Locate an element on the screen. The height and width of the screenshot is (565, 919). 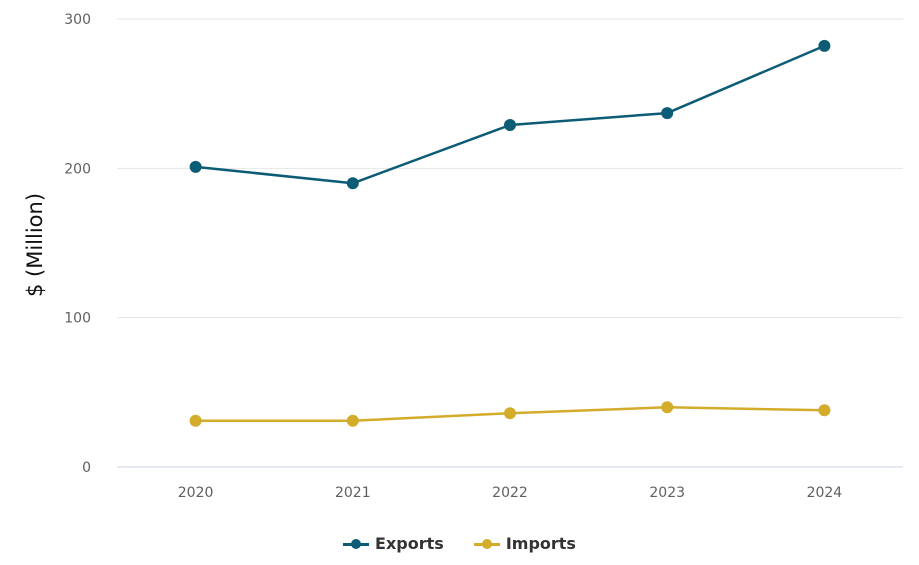
x-tick-label: 2023 is located at coordinates (667, 493).